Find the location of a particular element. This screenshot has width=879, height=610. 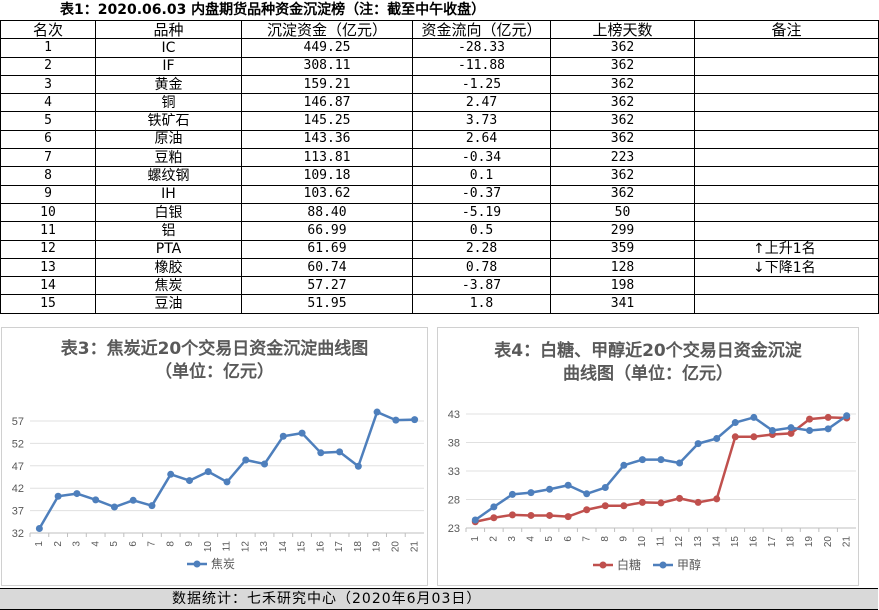

header-flow: 资金流向（亿元） is located at coordinates (481, 29).